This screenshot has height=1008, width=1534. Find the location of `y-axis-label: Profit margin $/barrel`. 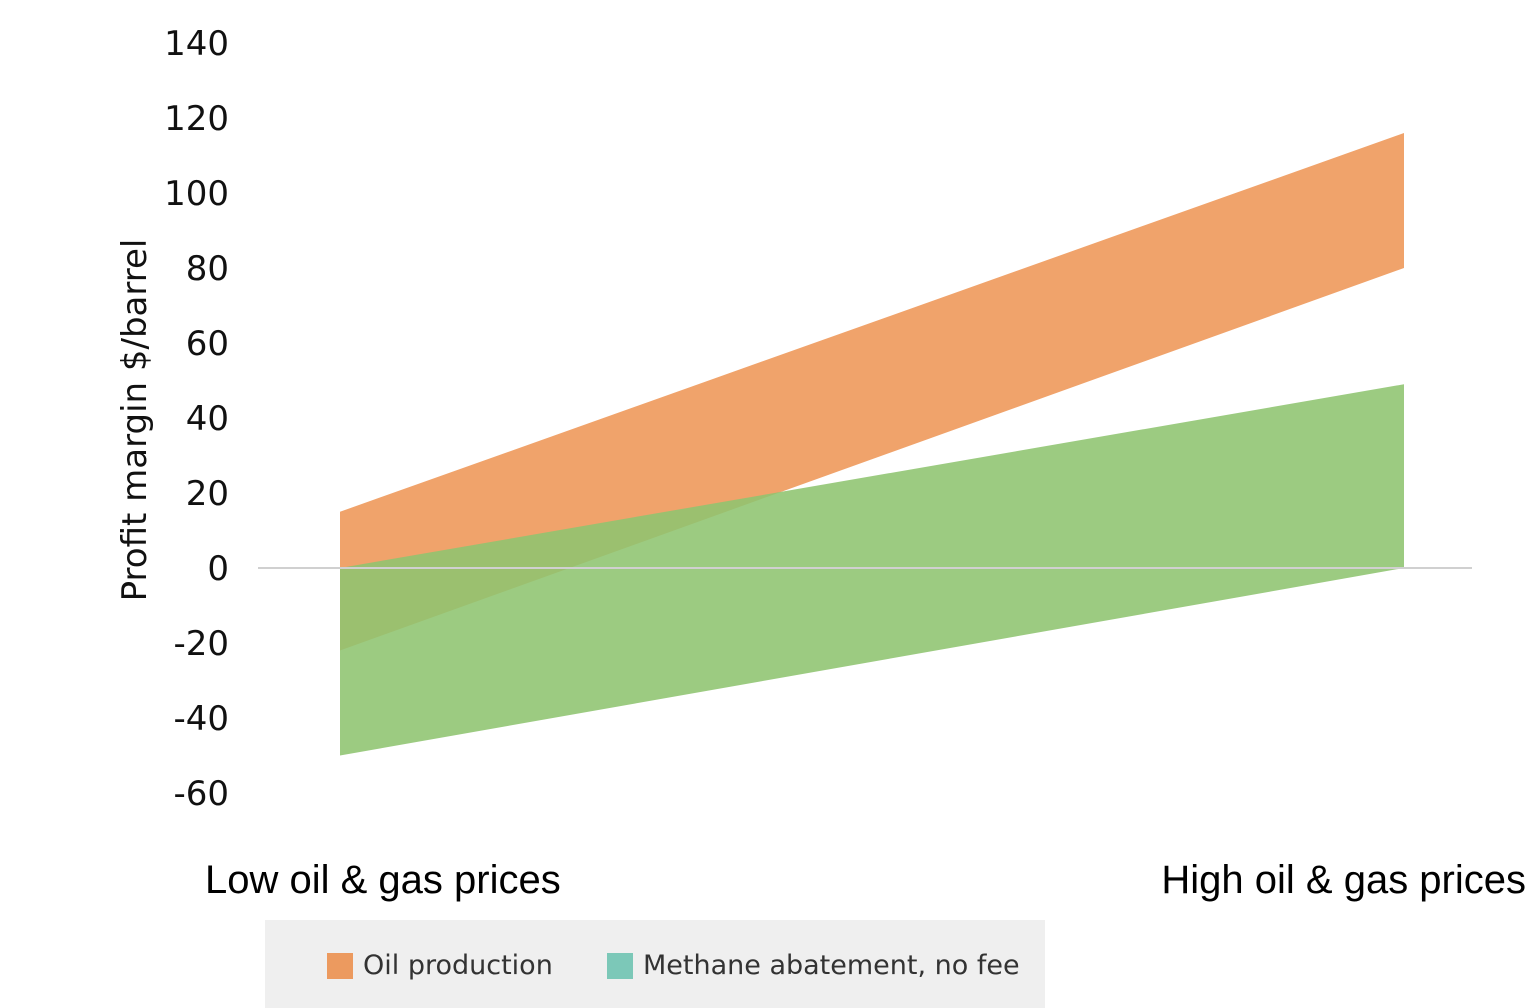

y-axis-label: Profit margin $/barrel is located at coordinates (135, 420).